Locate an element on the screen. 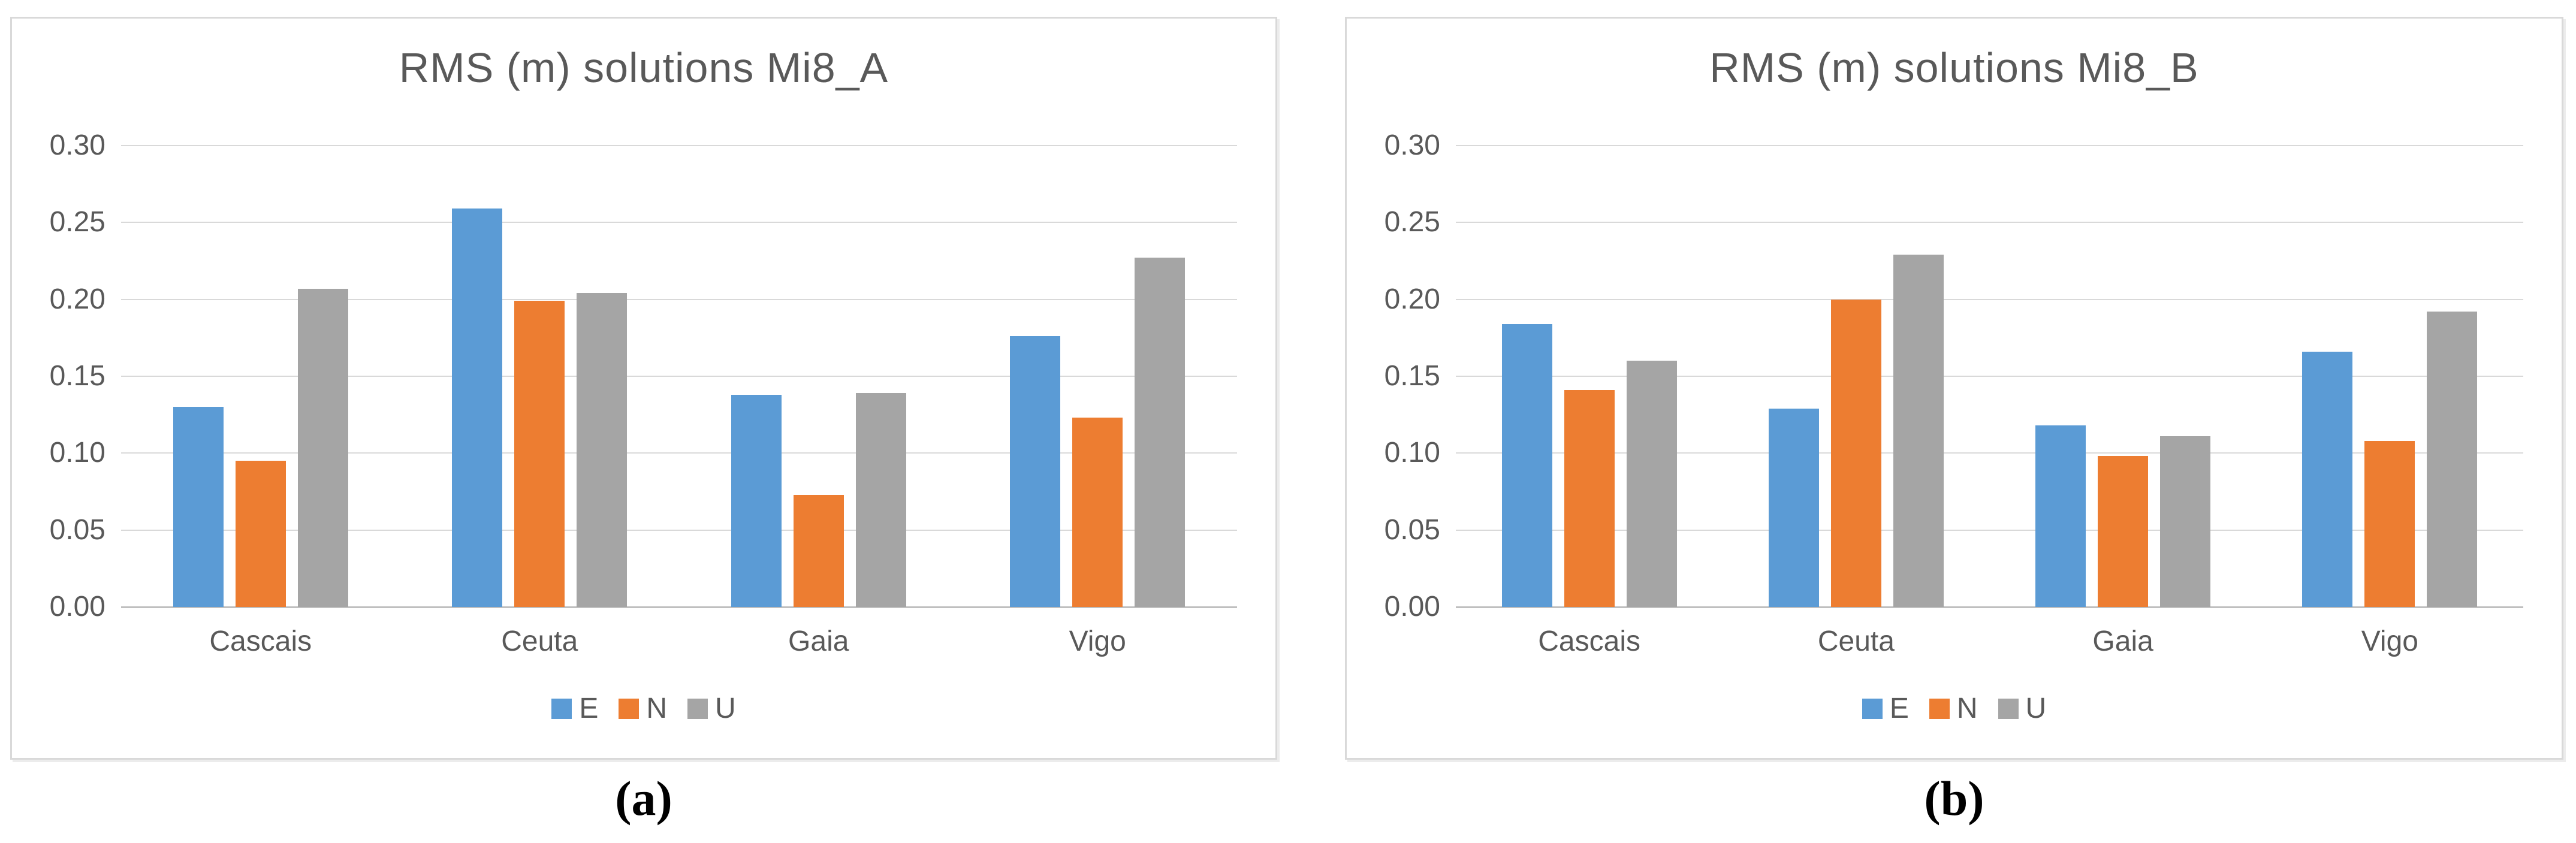  subfigure-caption-a: (a) is located at coordinates (644, 798).